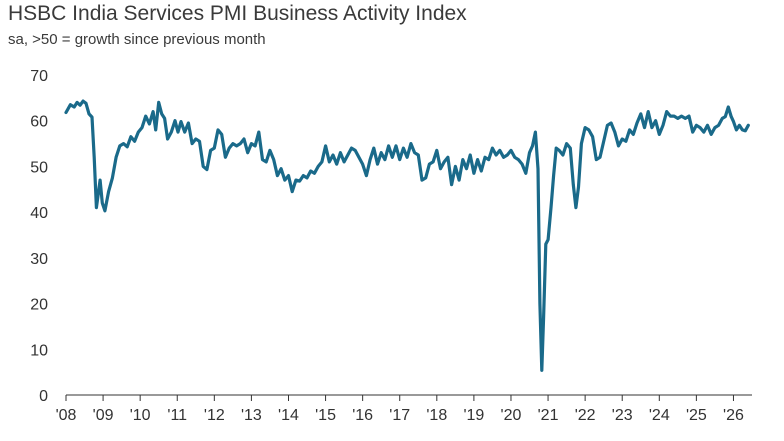 The height and width of the screenshot is (441, 784). Describe the element at coordinates (585, 415) in the screenshot. I see `x-tick-label: '22` at that location.